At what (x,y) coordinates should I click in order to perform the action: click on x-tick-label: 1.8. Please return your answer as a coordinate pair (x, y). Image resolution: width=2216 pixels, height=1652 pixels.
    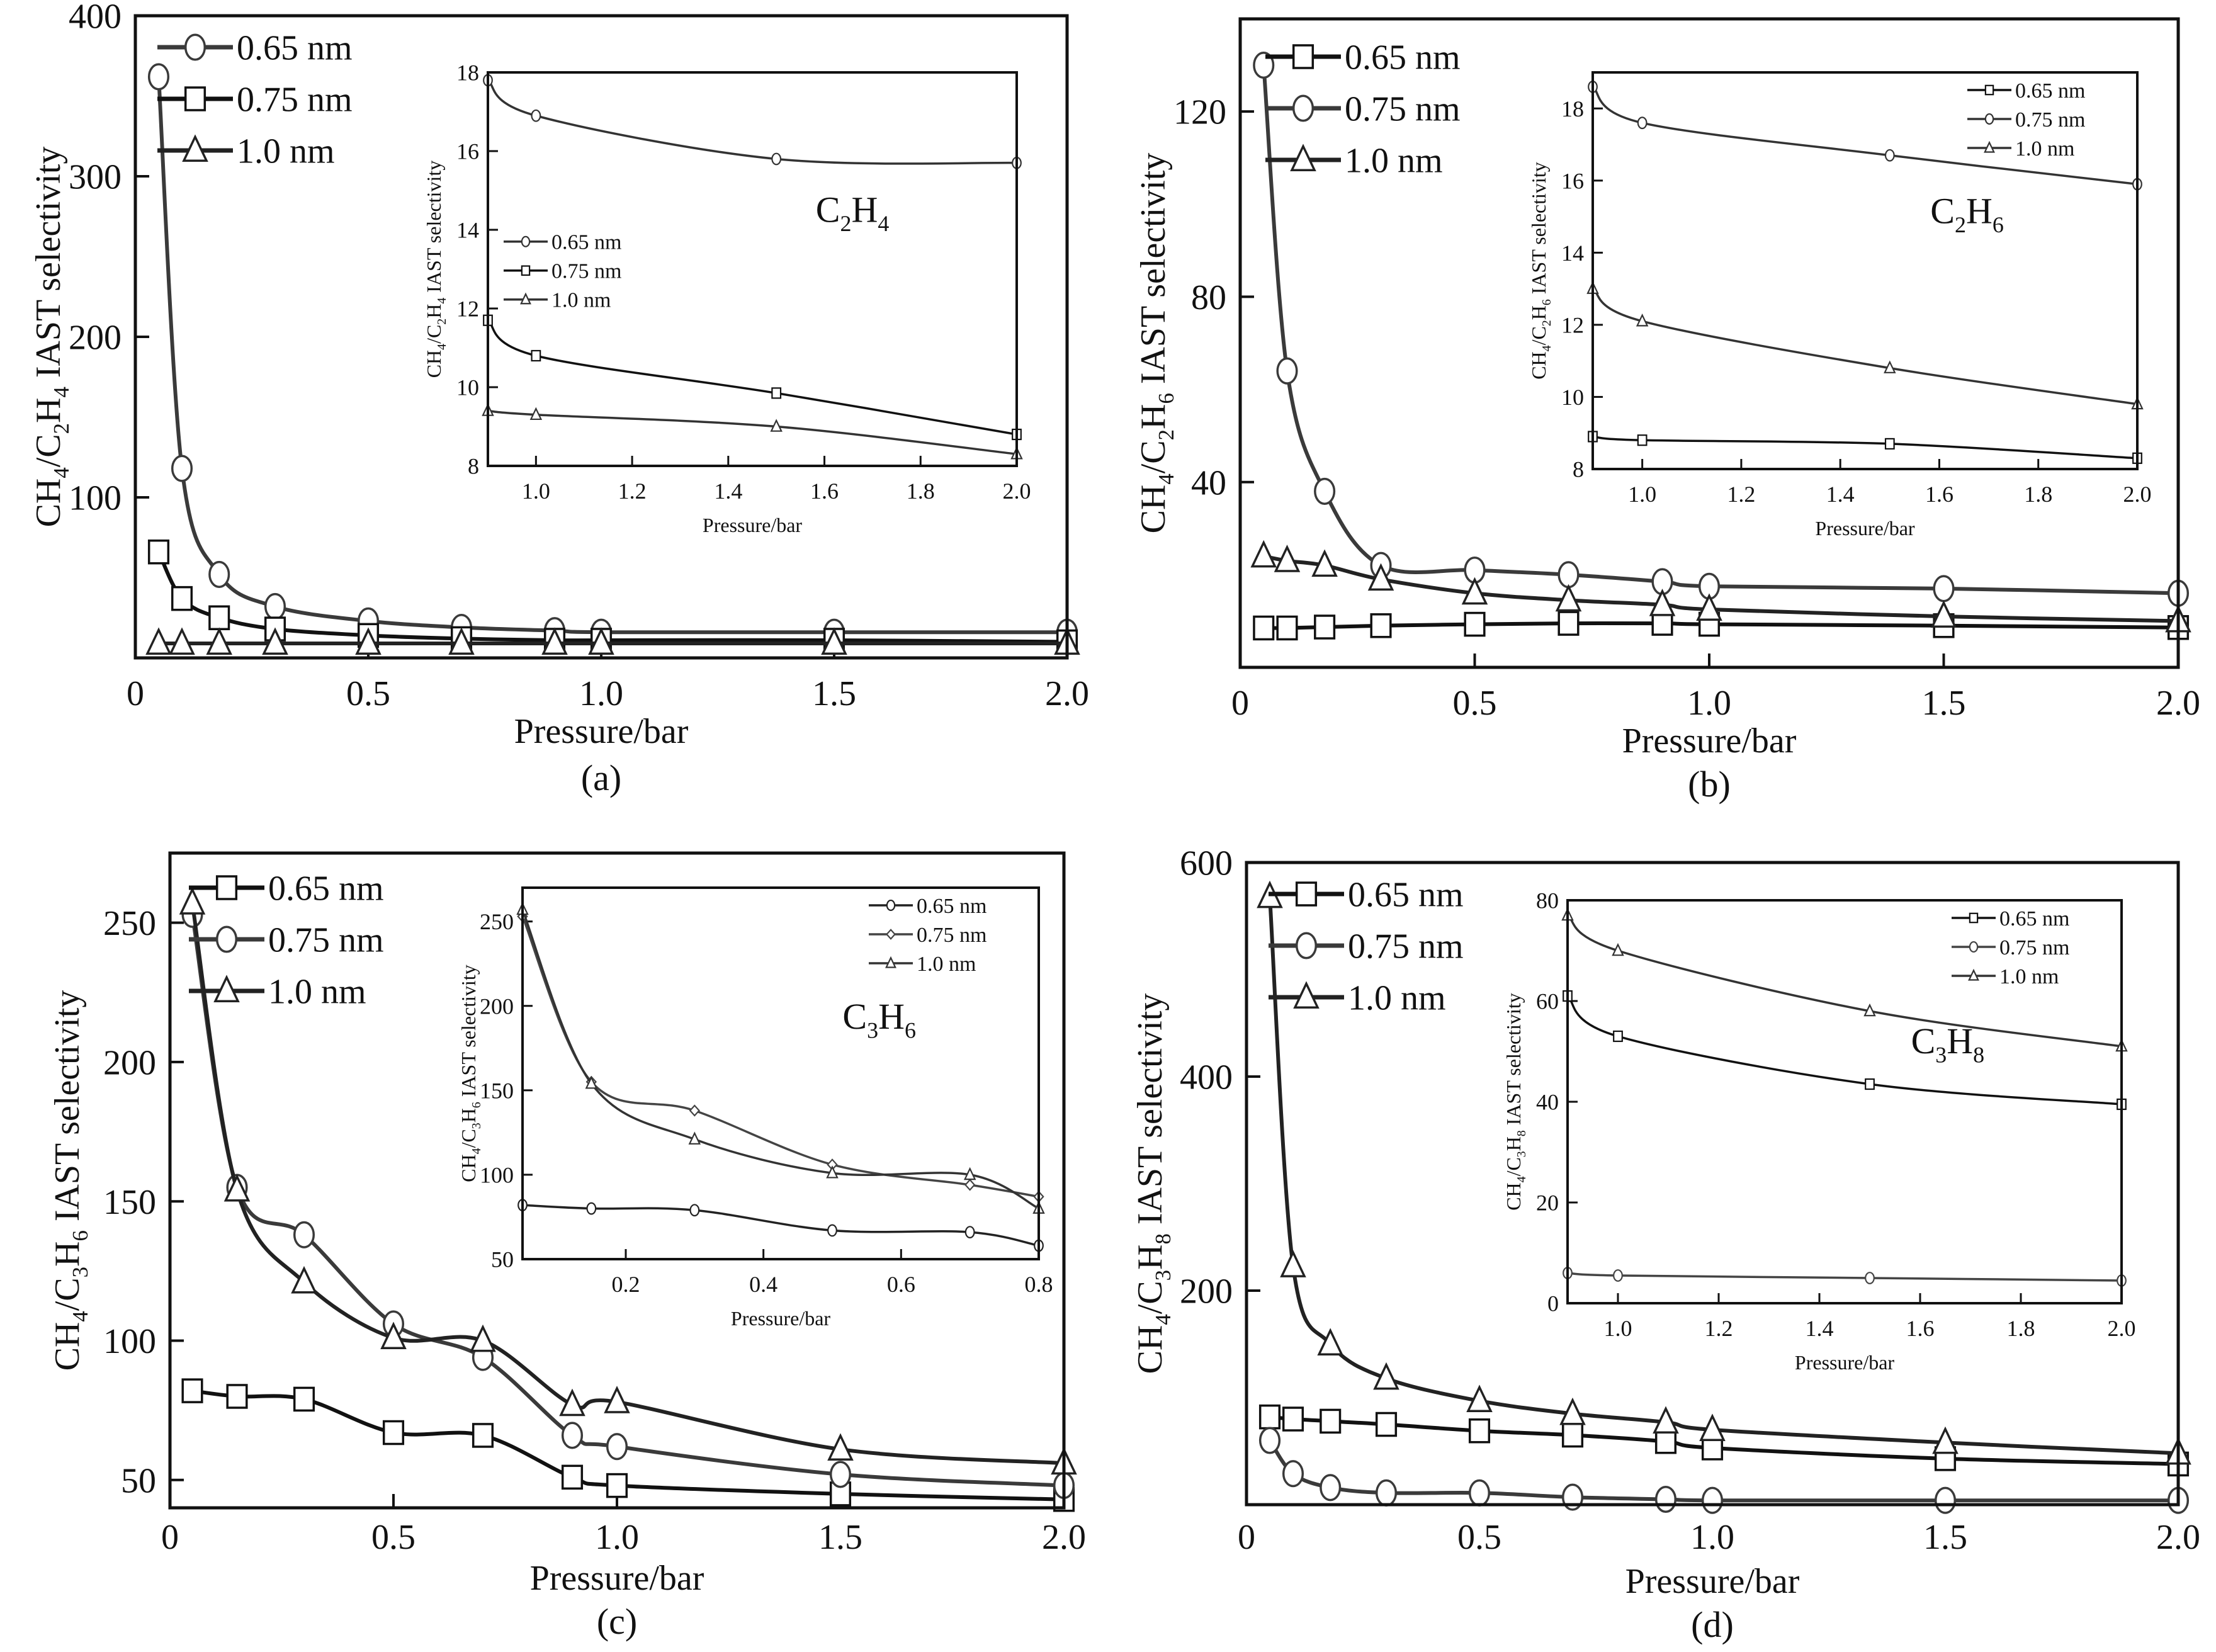
    Looking at the image, I should click on (921, 491).